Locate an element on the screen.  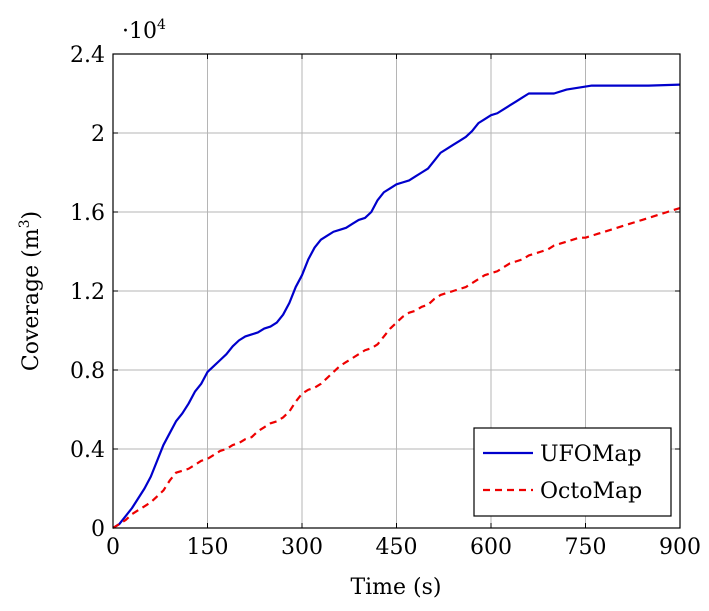
y-tick-label: 1.2 is located at coordinates (87, 292).